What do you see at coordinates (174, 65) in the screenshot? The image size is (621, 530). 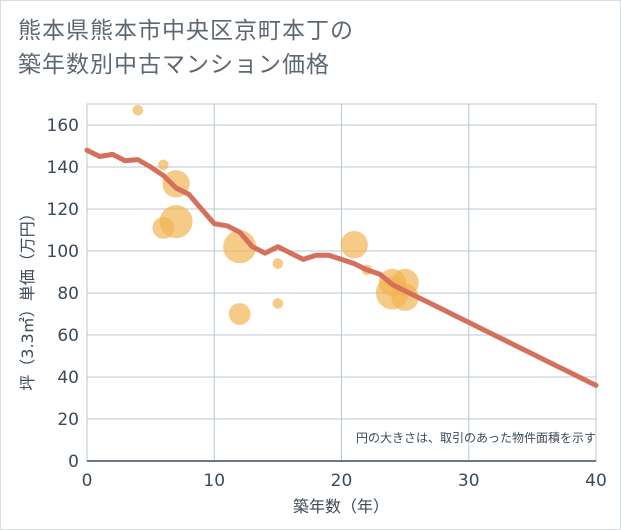 I see `chart-title-line2: 築年数別中古マンション価格` at bounding box center [174, 65].